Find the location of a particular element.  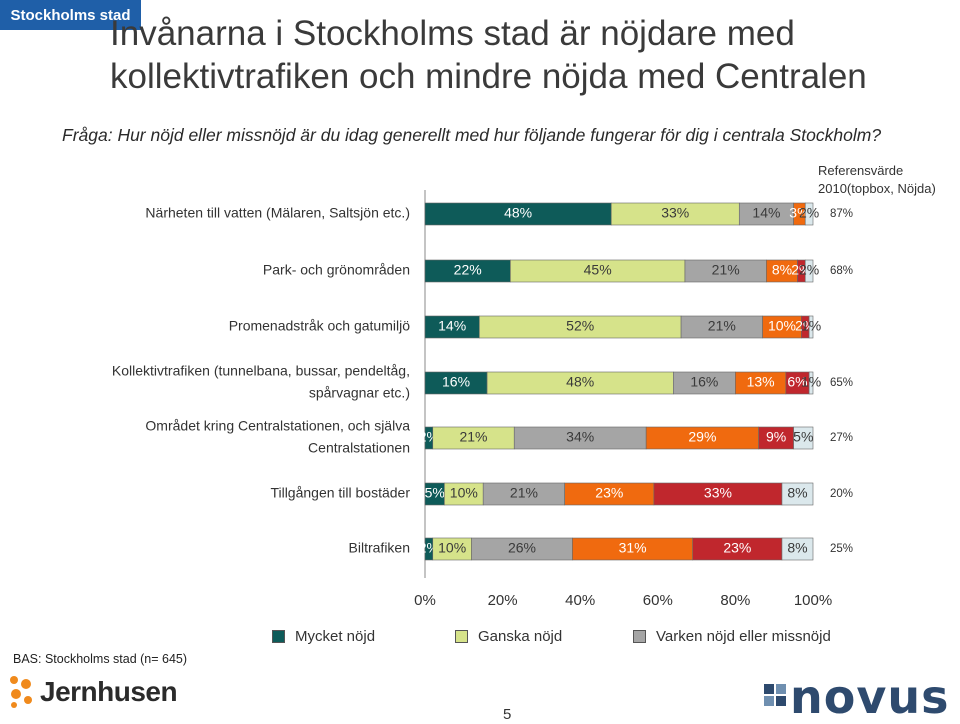

data-label: 6% is located at coordinates (797, 382).